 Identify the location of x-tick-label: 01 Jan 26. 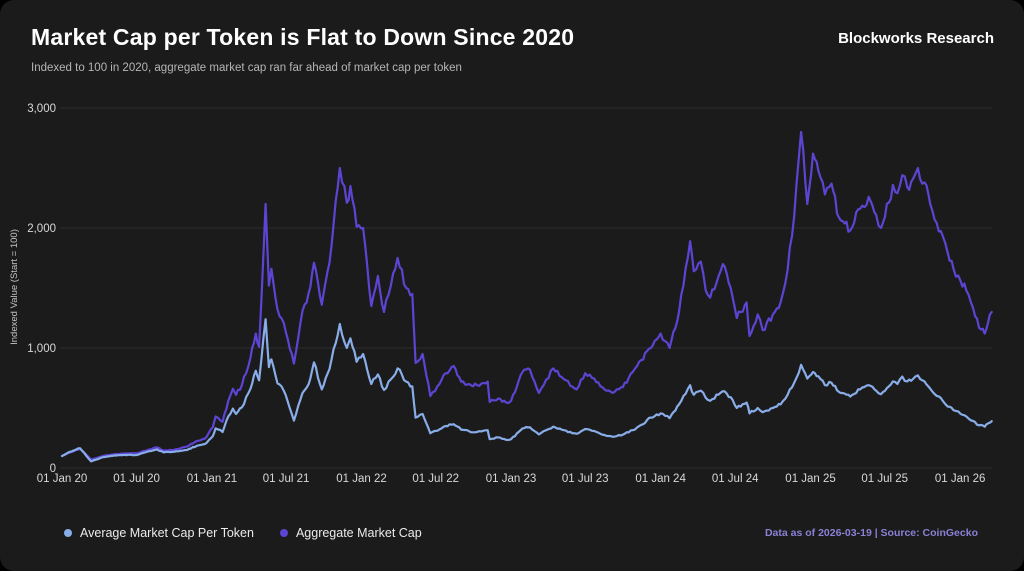
(960, 479).